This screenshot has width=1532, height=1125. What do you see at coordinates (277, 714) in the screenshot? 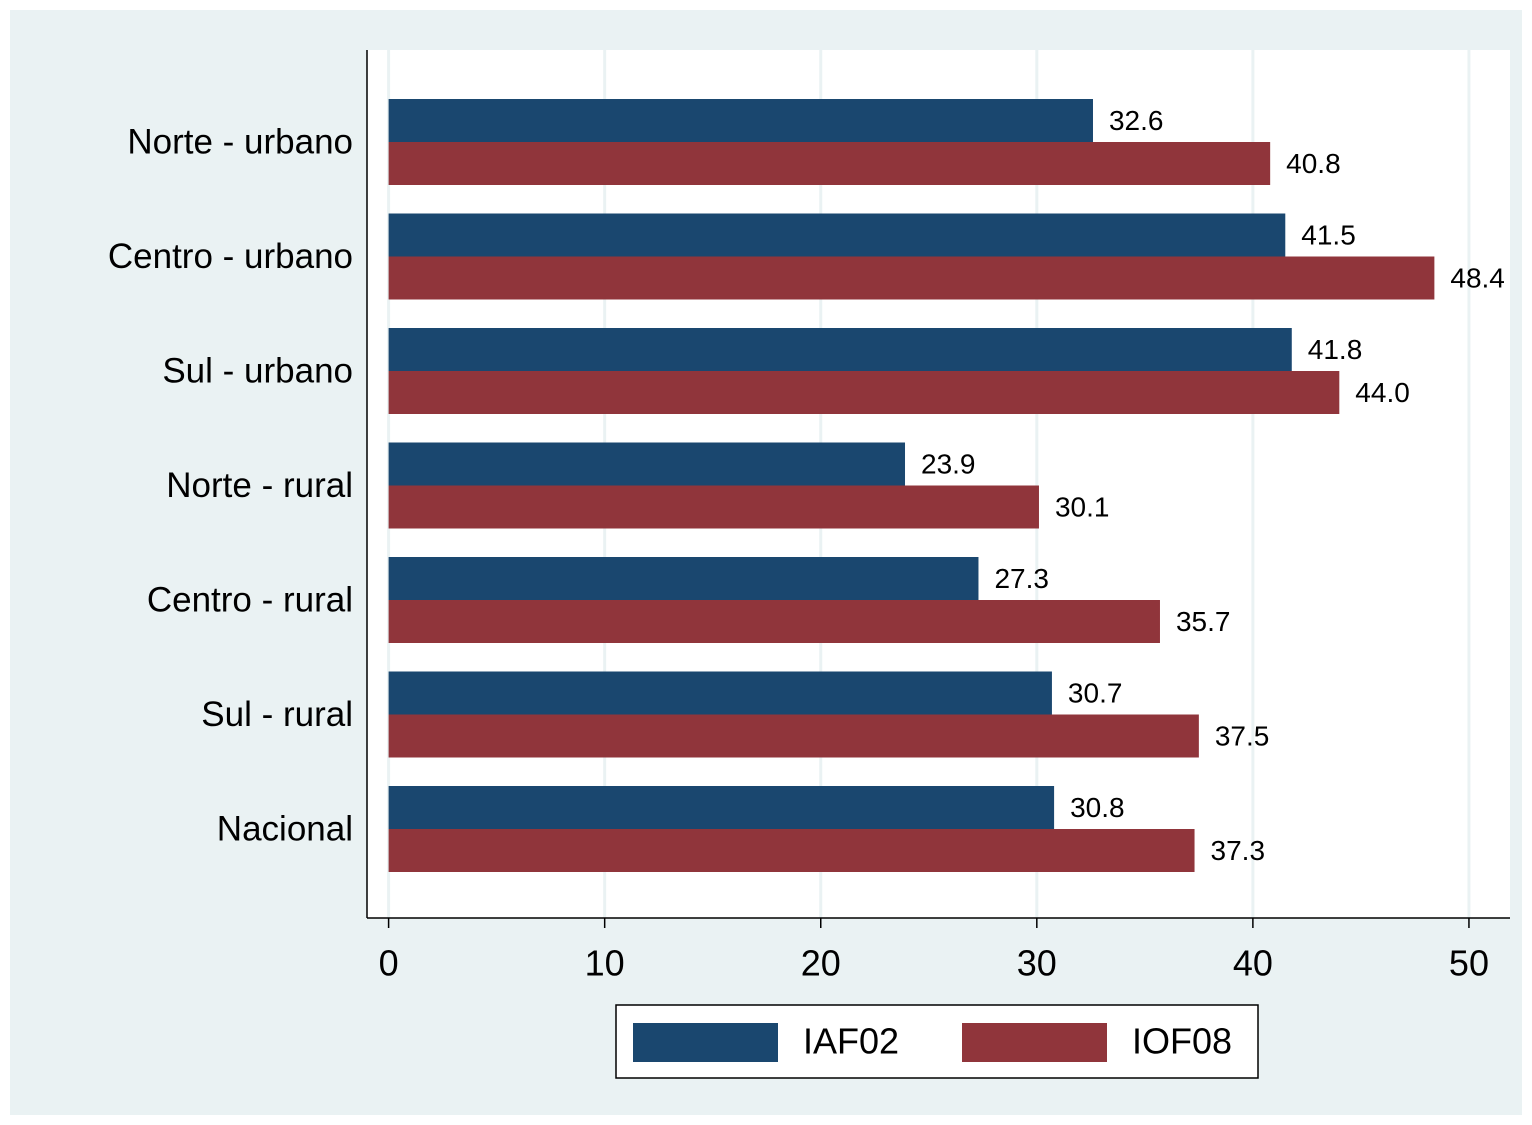
I see `y-tick-label: Sul - rural` at bounding box center [277, 714].